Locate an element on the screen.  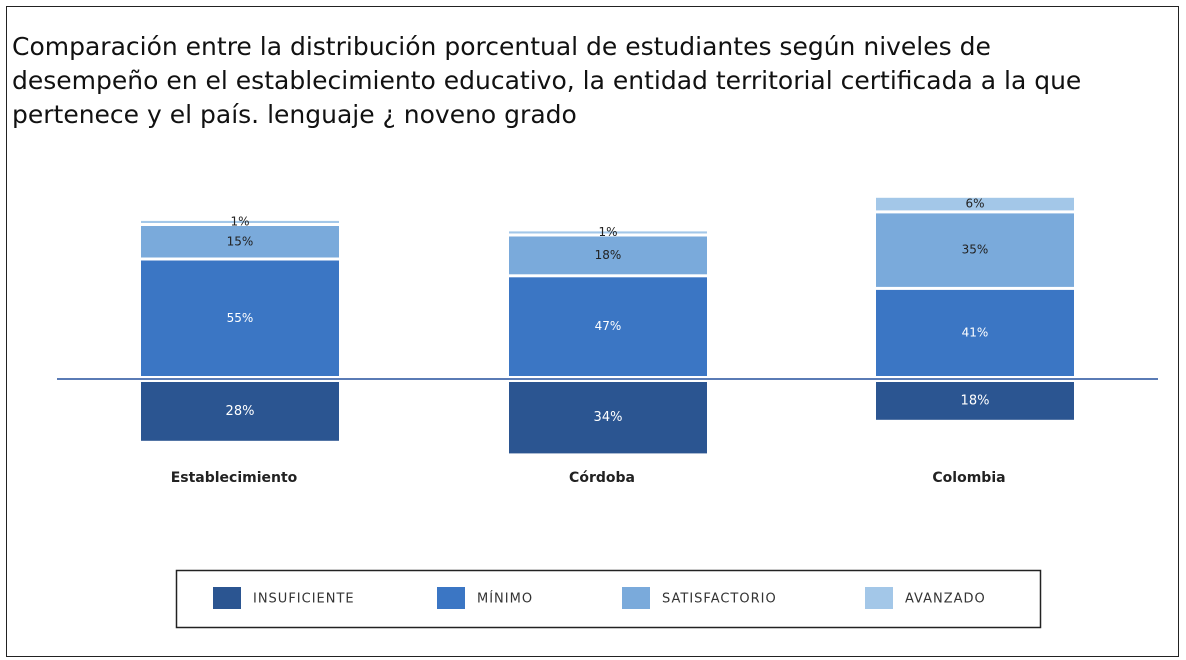
legend-label: SATISFACTORIO is located at coordinates (719, 599).